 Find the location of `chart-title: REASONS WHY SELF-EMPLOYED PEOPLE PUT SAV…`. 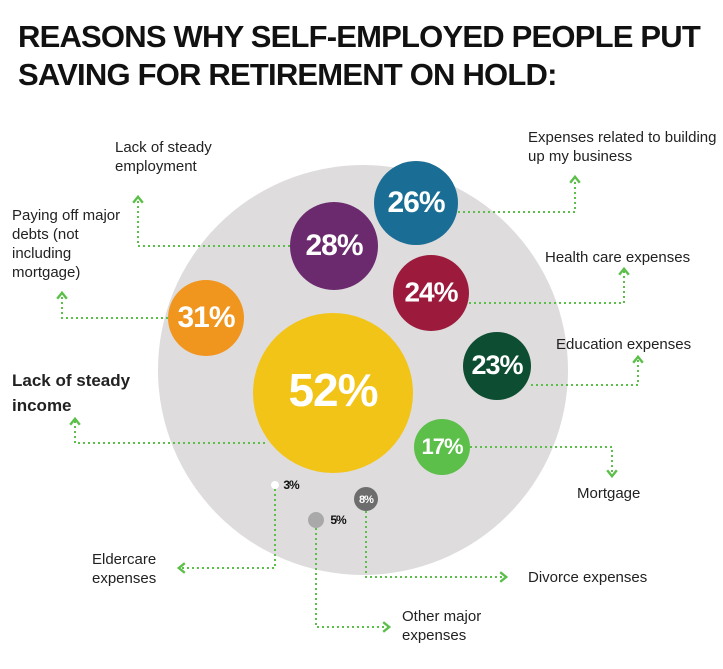

chart-title: REASONS WHY SELF-EMPLOYED PEOPLE PUT SAV… is located at coordinates (359, 55).